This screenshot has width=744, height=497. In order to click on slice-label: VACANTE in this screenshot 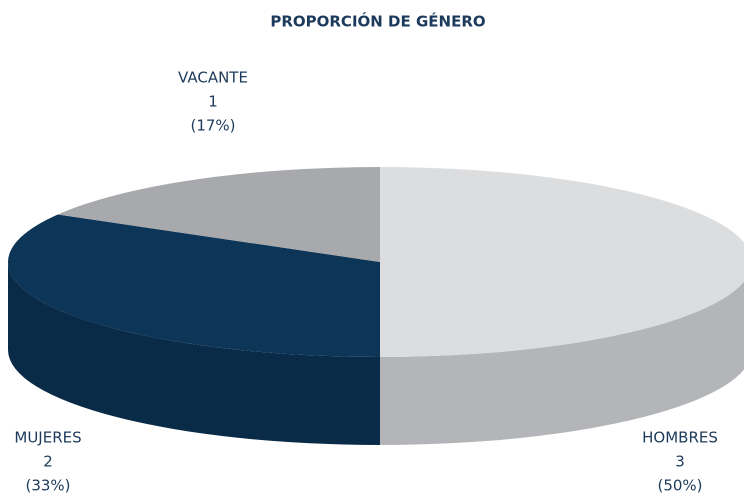, I will do `click(213, 78)`.